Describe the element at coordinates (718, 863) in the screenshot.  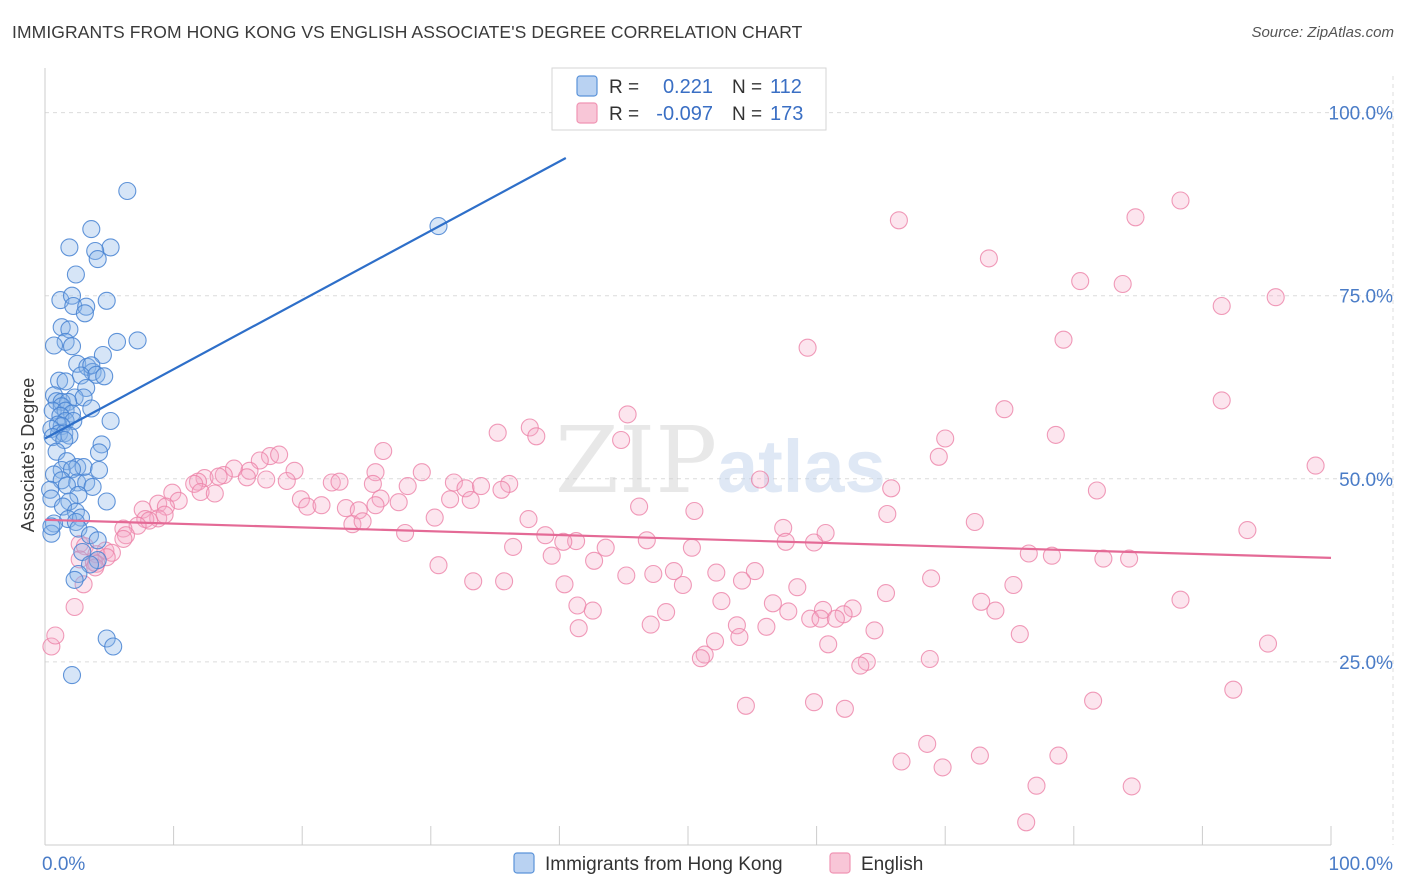
I see `series-legend: Immigrants from Hong Kong English` at that location.